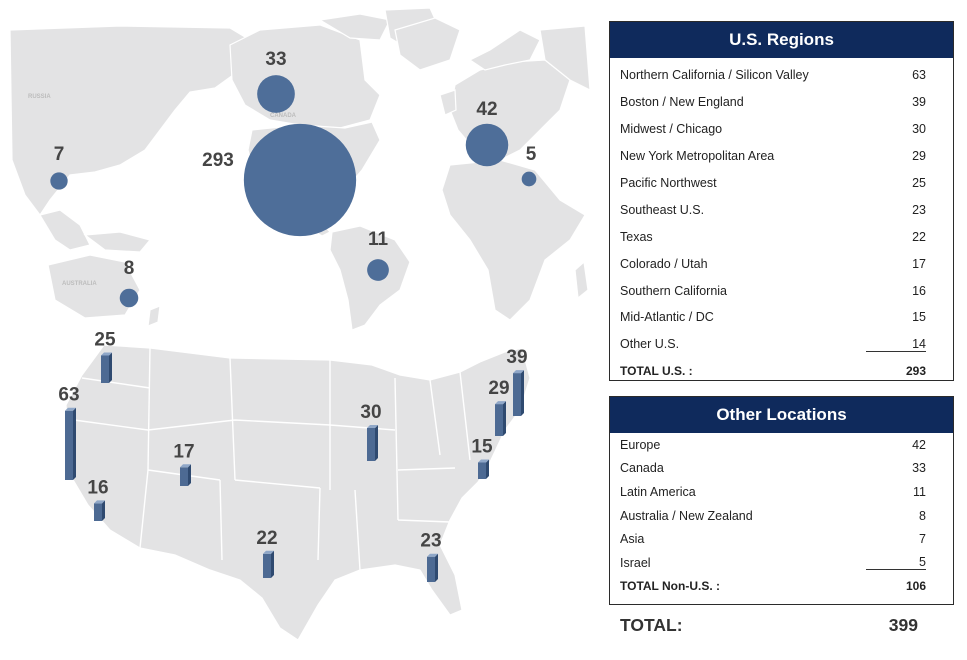  I want to click on bar-label: 17, so click(183, 451).